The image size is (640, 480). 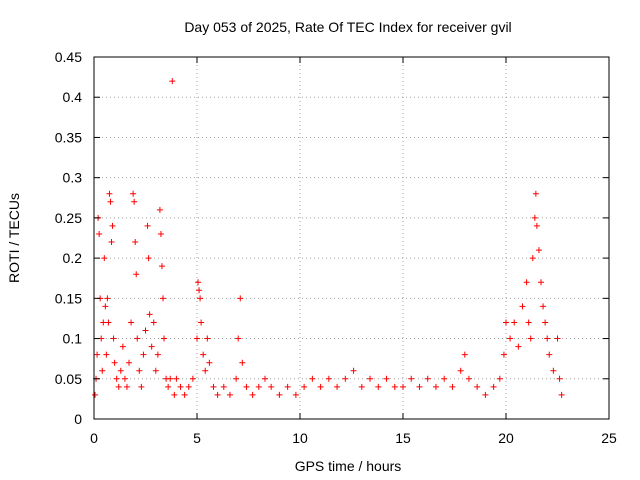 I want to click on x-tick-label: 20, so click(x=506, y=438).